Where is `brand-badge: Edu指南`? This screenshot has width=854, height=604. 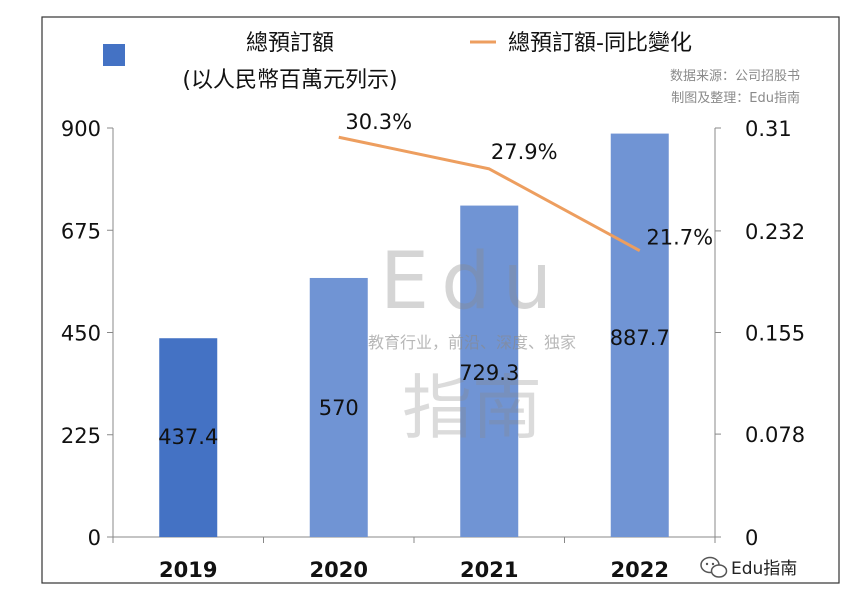
brand-badge: Edu指南 is located at coordinates (748, 567).